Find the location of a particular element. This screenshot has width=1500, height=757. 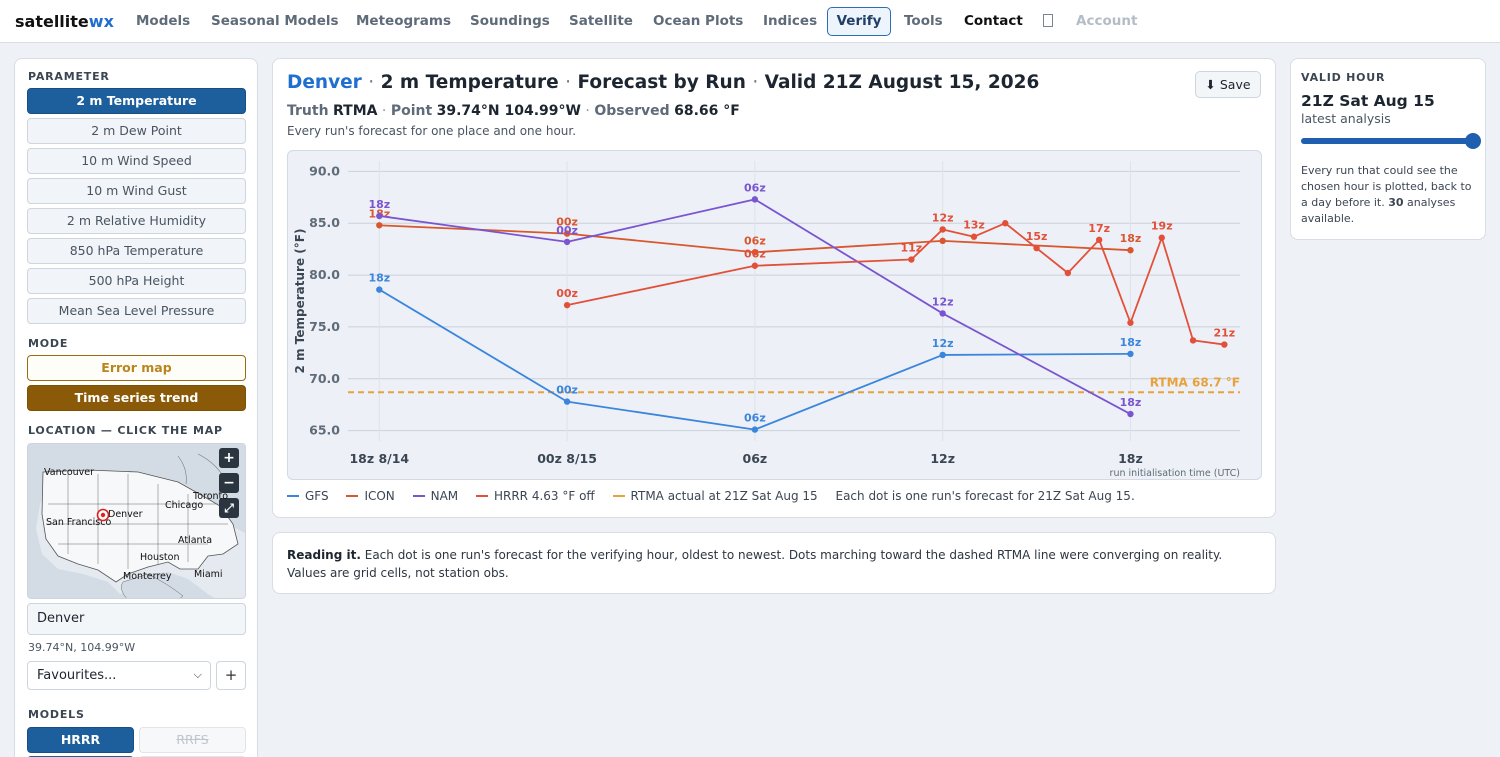

param-mslp: Mean Sea Level Pressure is located at coordinates (136, 311).